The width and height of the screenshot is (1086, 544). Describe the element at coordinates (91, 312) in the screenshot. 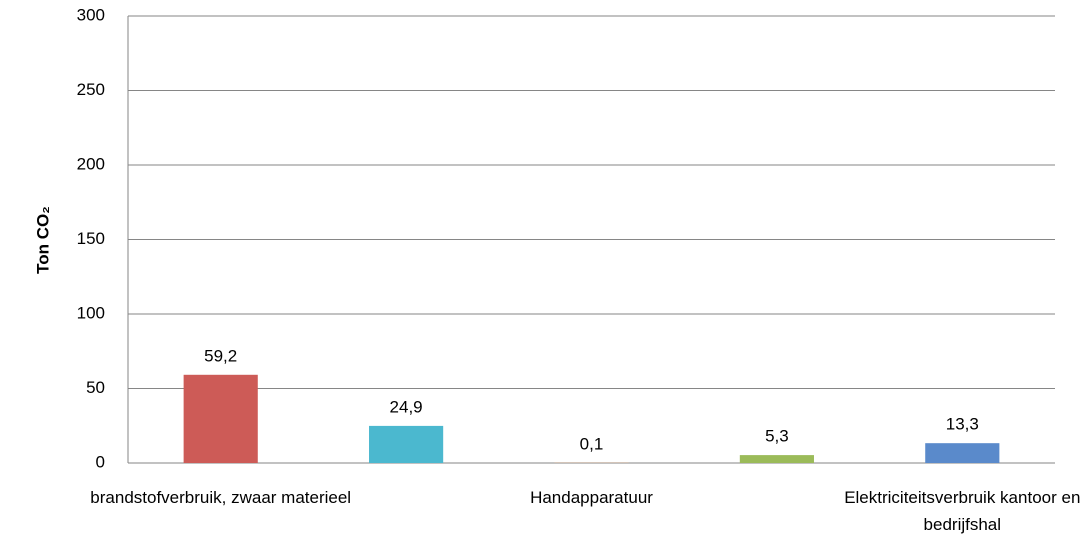

I see `y-tick-label: 100` at that location.